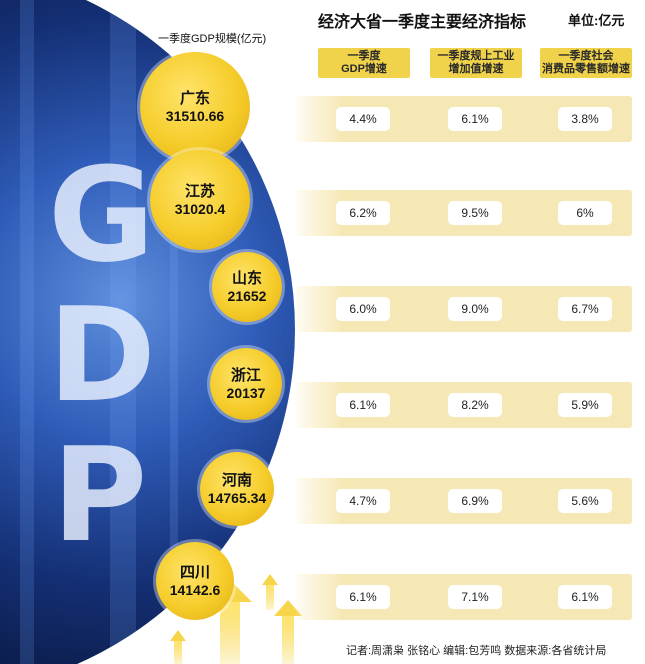 The width and height of the screenshot is (645, 664). I want to click on credits-footer: 记者:周潇枭 张铭心 编辑:包芳鸣 数据来源:各省统计局, so click(476, 651).